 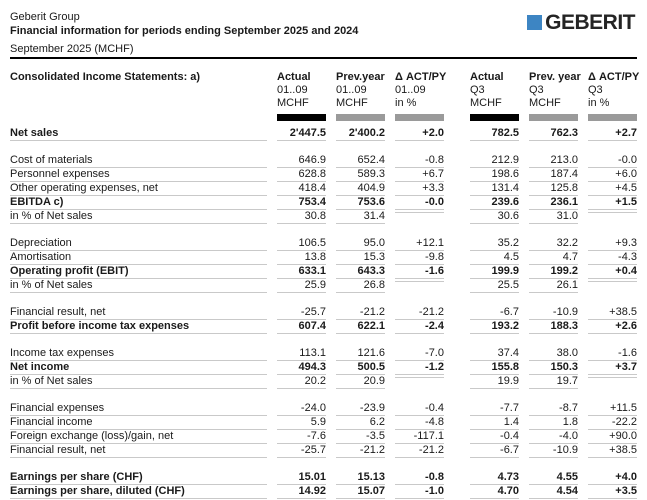 What do you see at coordinates (494, 96) in the screenshot?
I see `column-header-4: Actual Q3 MCHF` at bounding box center [494, 96].